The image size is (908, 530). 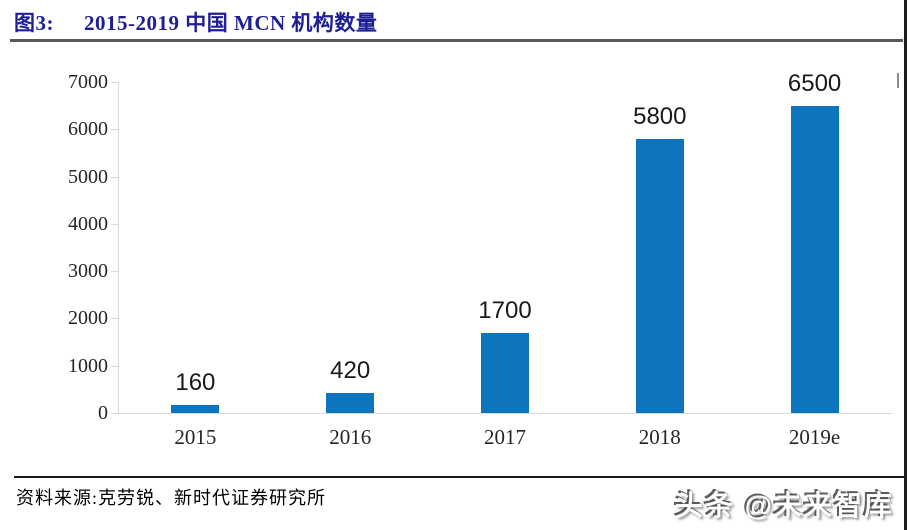 What do you see at coordinates (88, 318) in the screenshot?
I see `y-tick-label: 2000` at bounding box center [88, 318].